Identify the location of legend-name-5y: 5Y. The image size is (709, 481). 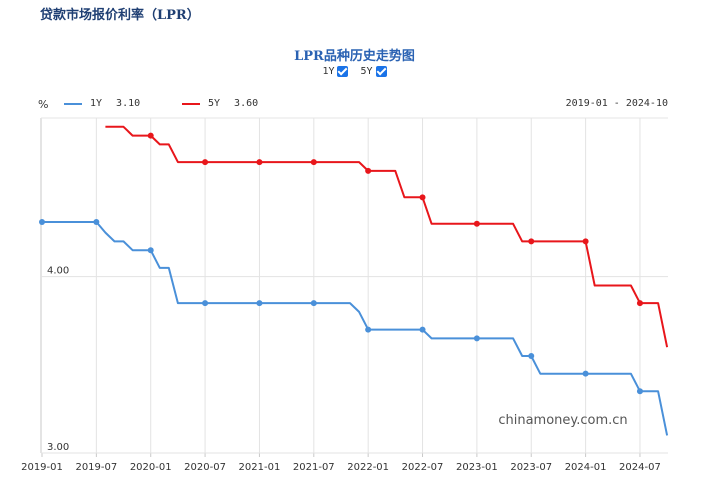
(214, 103).